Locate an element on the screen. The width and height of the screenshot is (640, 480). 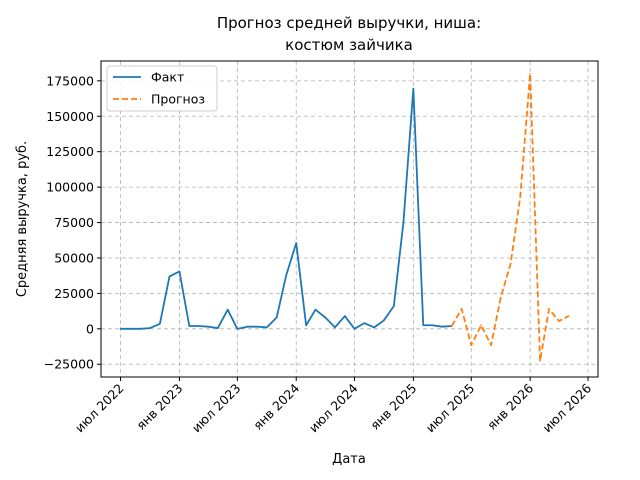
chart-title-line-2: костюм зайчика is located at coordinates (349, 45).